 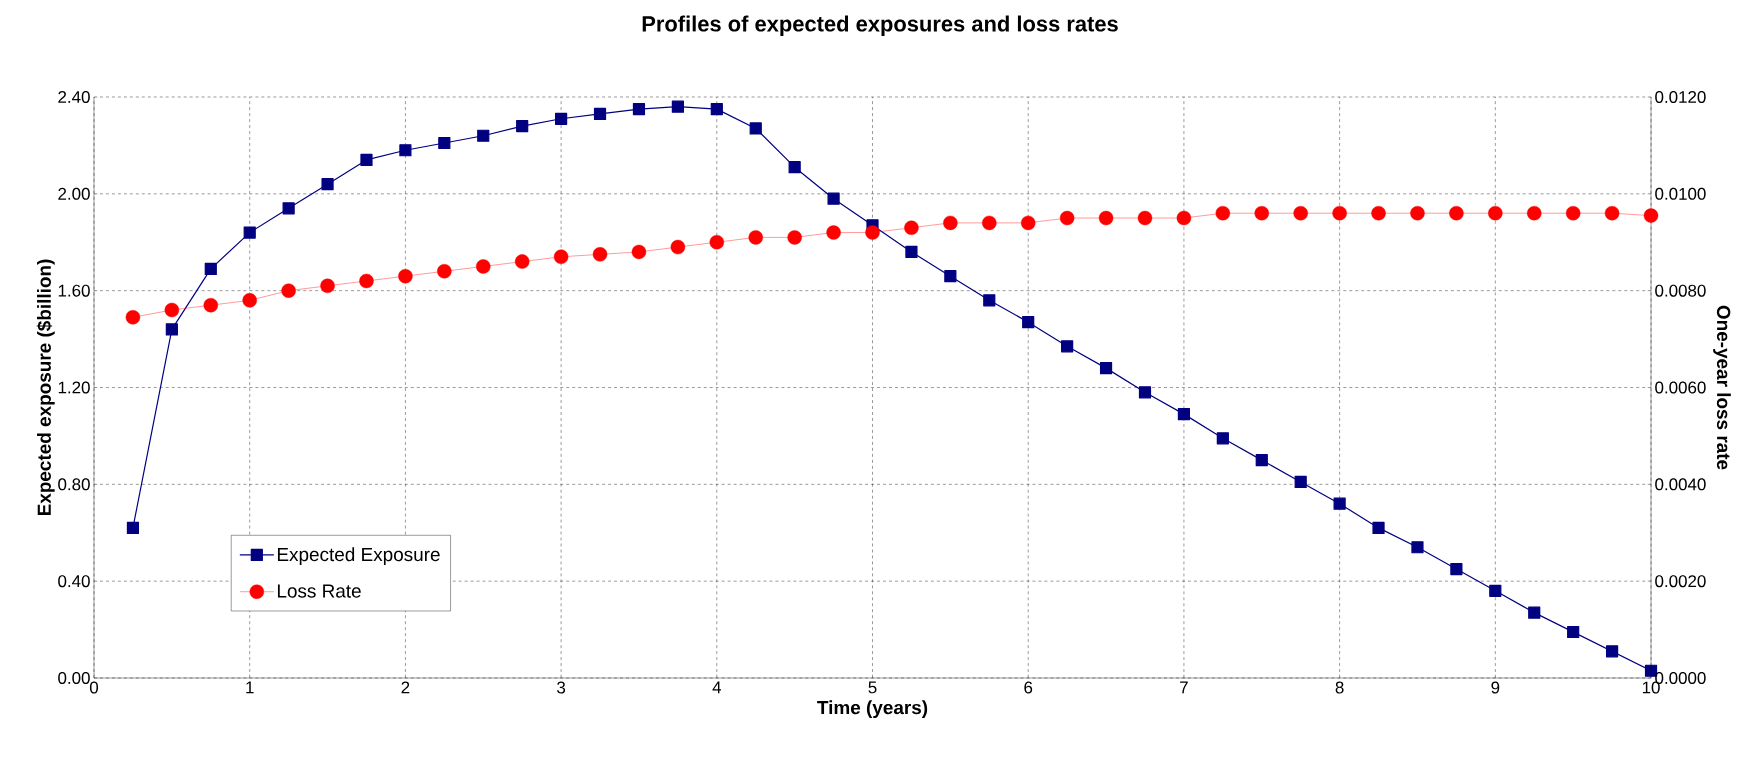 What do you see at coordinates (1722, 387) in the screenshot?
I see `y2-axis-title: One-year loss rate` at bounding box center [1722, 387].